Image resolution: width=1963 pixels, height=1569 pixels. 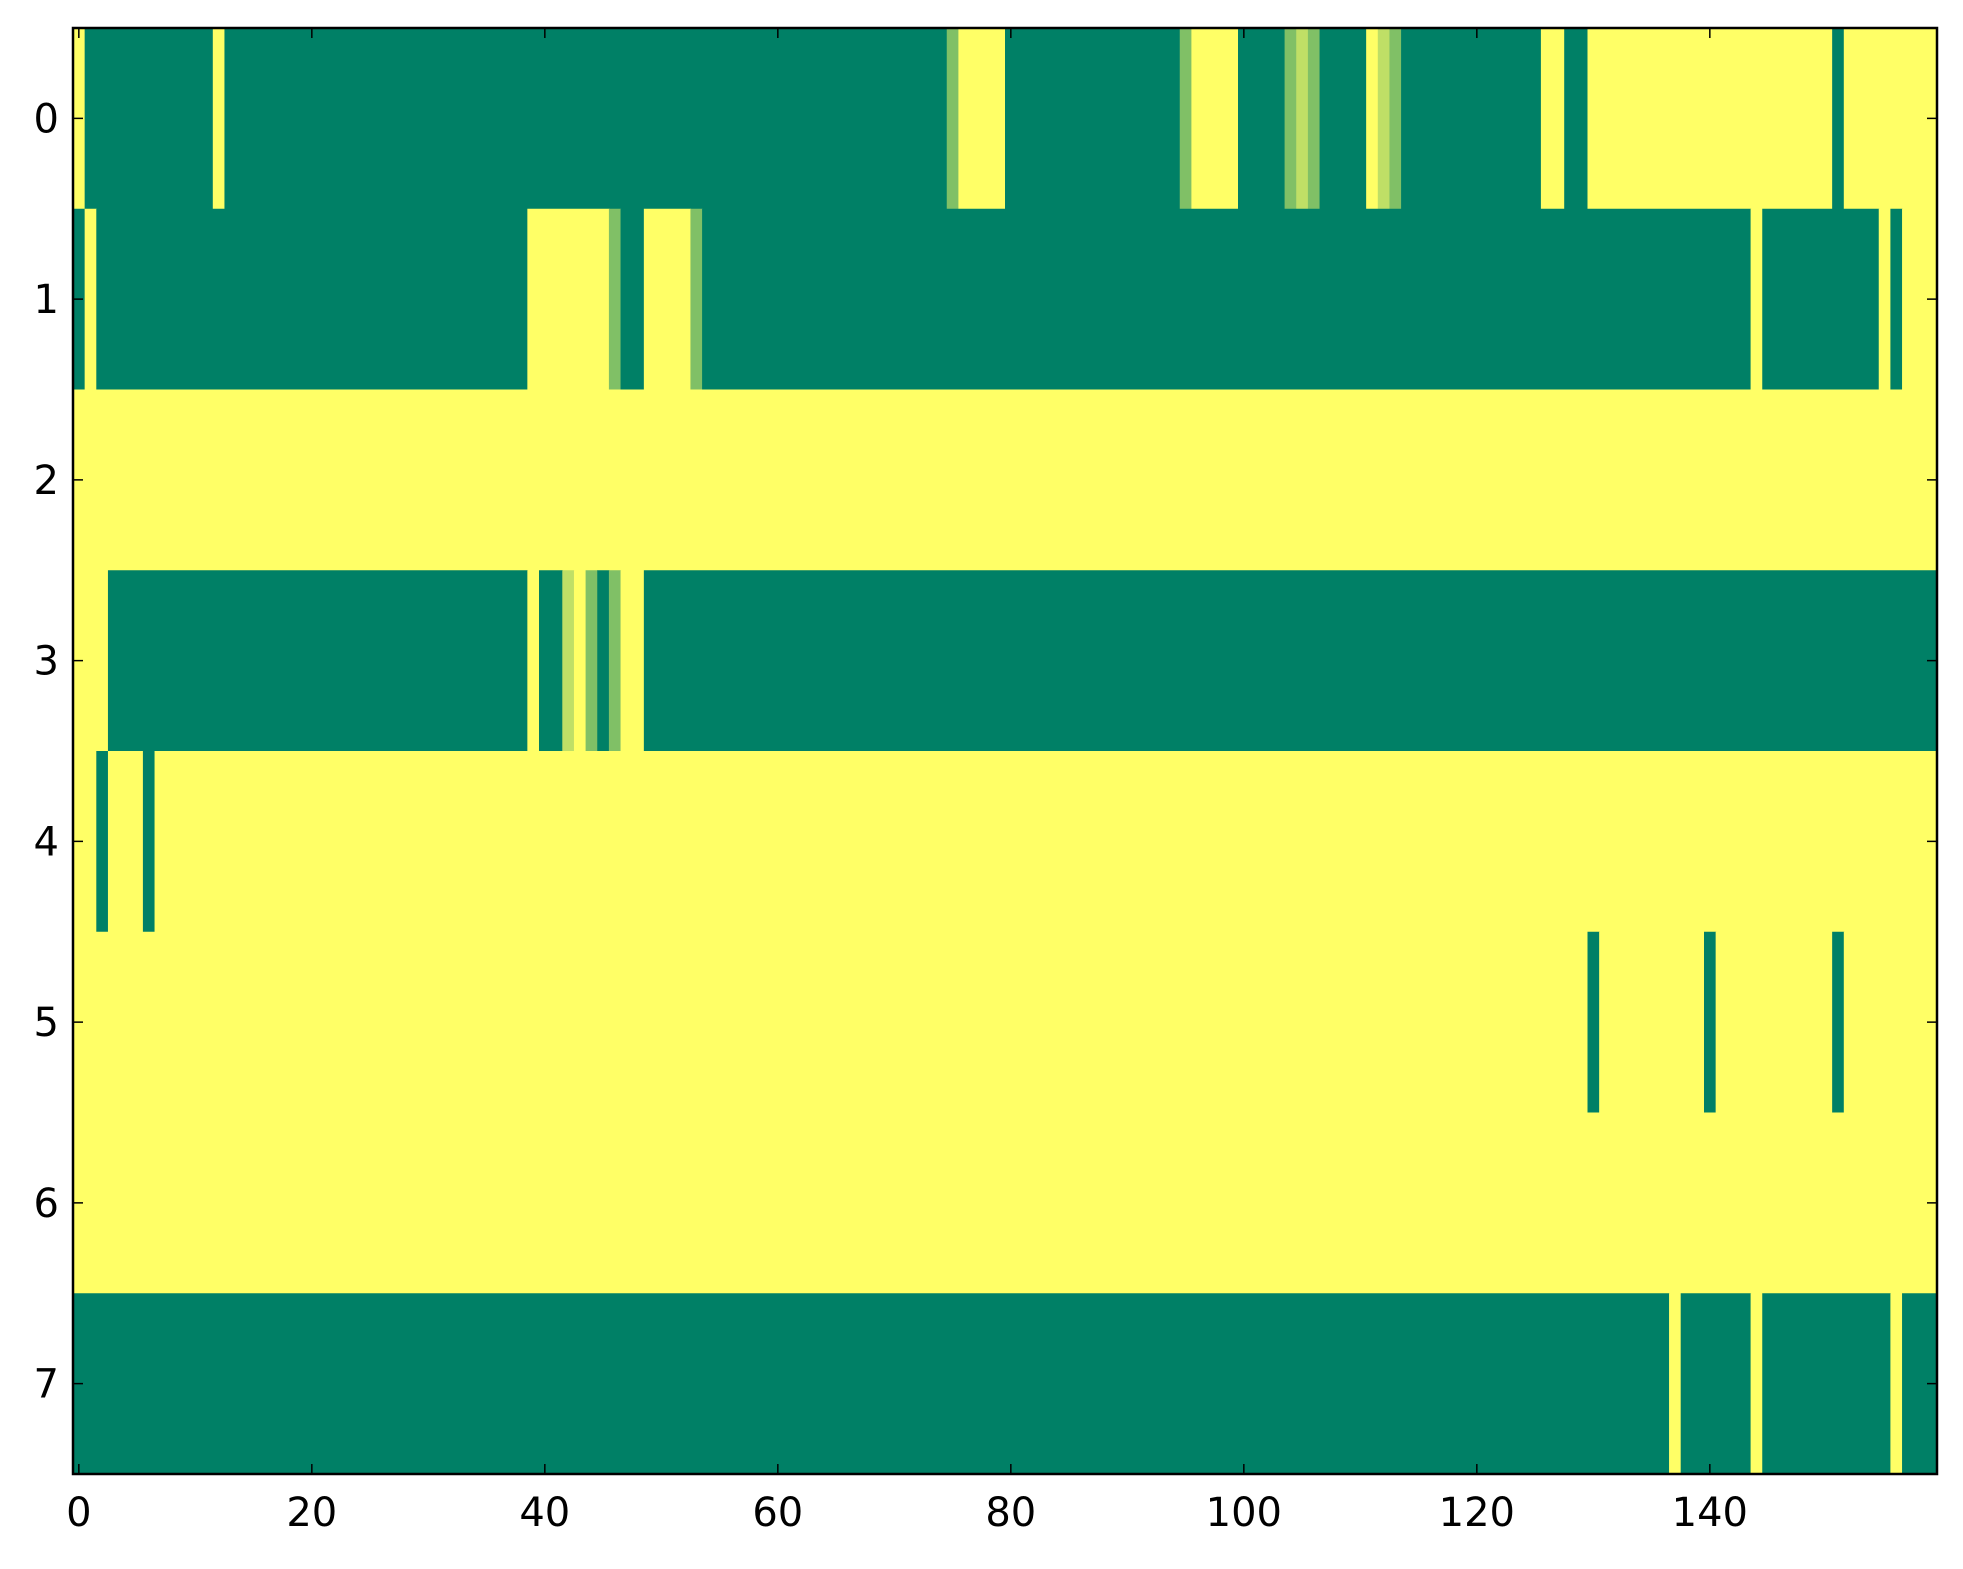 What do you see at coordinates (46, 119) in the screenshot?
I see `y-tick-label: 0` at bounding box center [46, 119].